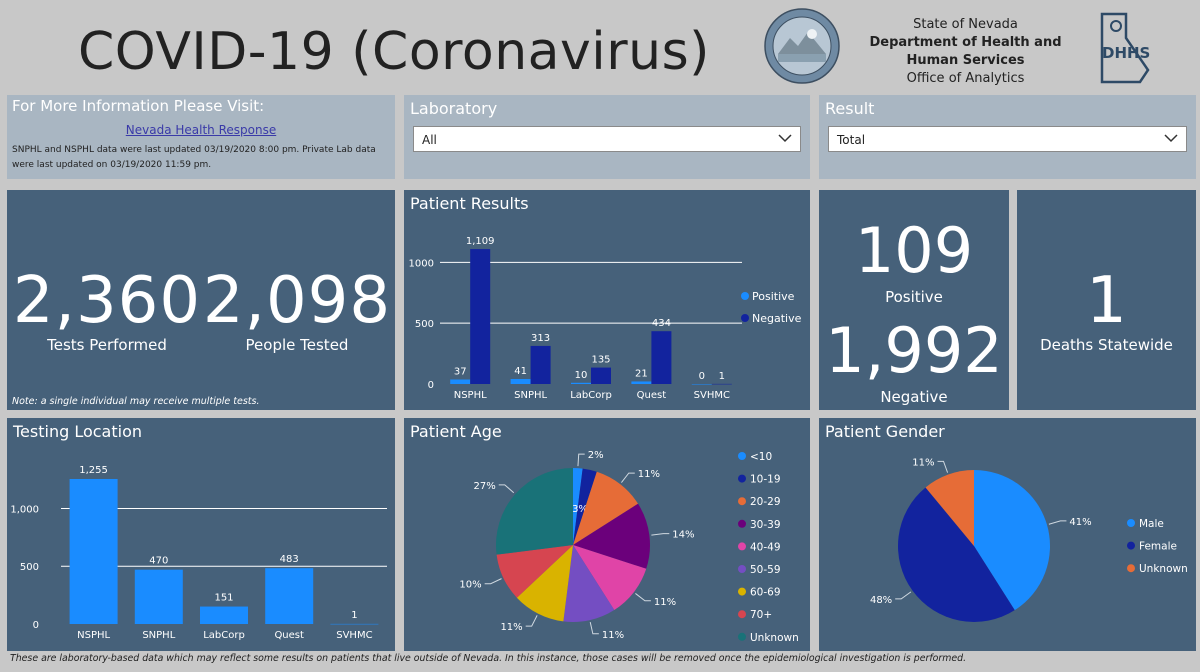 Image resolution: width=1200 pixels, height=672 pixels. What do you see at coordinates (777, 318) in the screenshot?
I see `legend-label: Negative` at bounding box center [777, 318].